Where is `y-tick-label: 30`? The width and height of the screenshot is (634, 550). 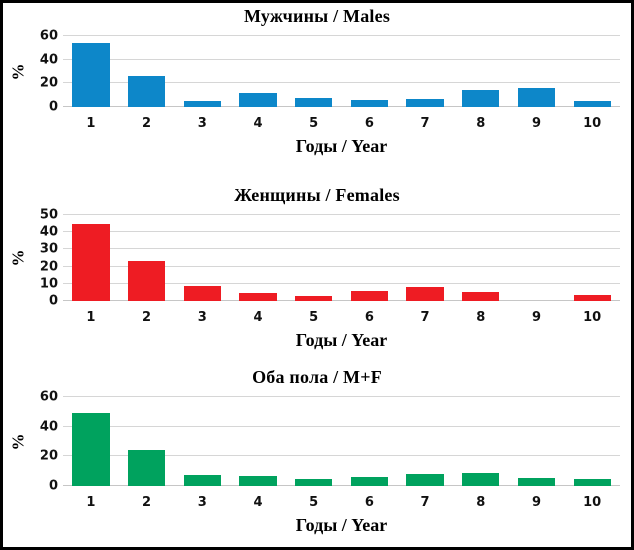
y-tick-label: 30 is located at coordinates (48, 249).